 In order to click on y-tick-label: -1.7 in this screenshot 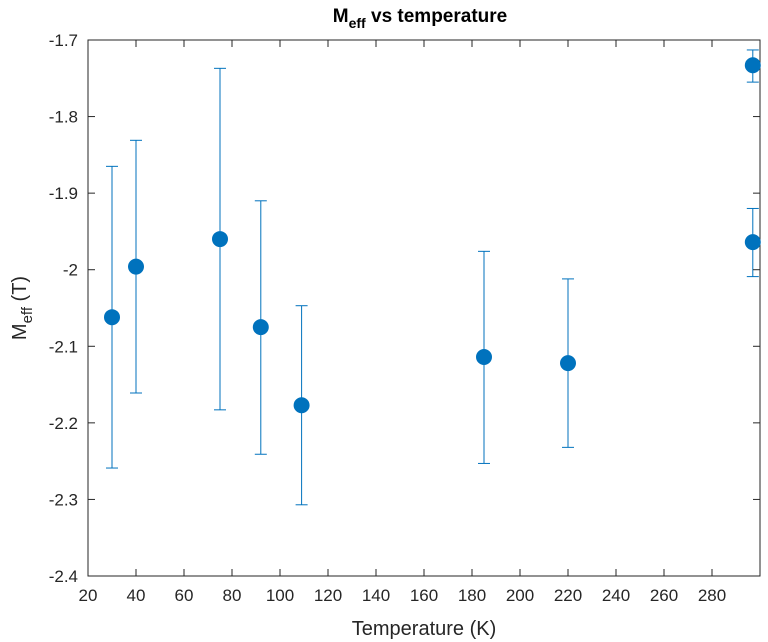, I will do `click(63, 40)`.